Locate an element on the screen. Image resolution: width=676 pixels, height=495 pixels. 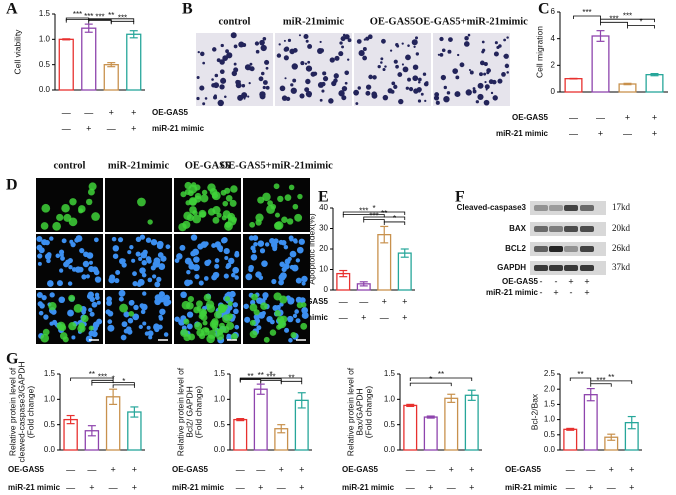
image-label: OE-GAS5 is located at coordinates (208, 165).